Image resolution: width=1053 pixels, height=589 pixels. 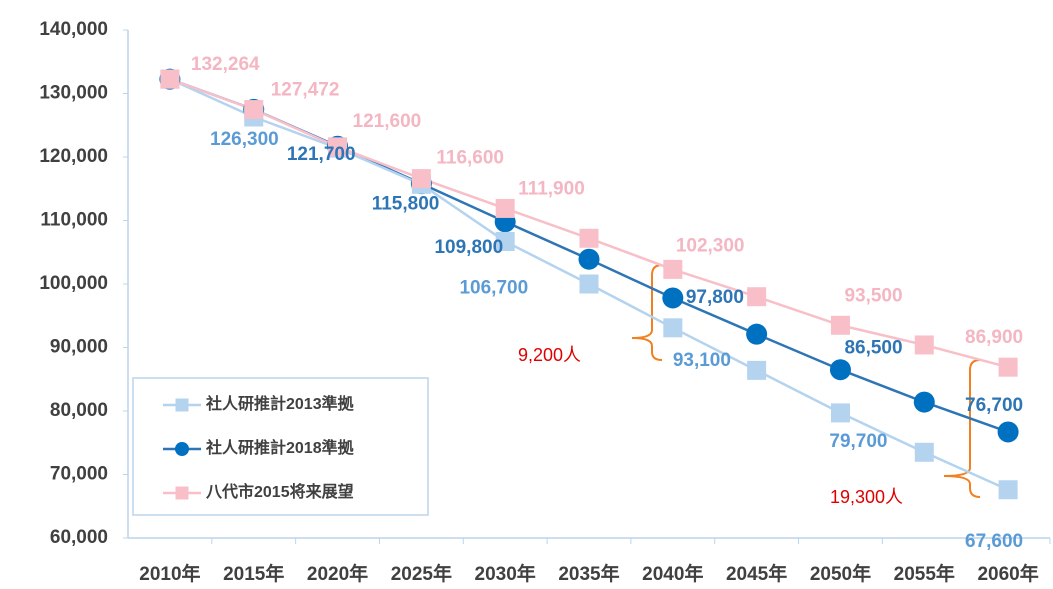 I want to click on data-label: 126,300, so click(x=244, y=139).